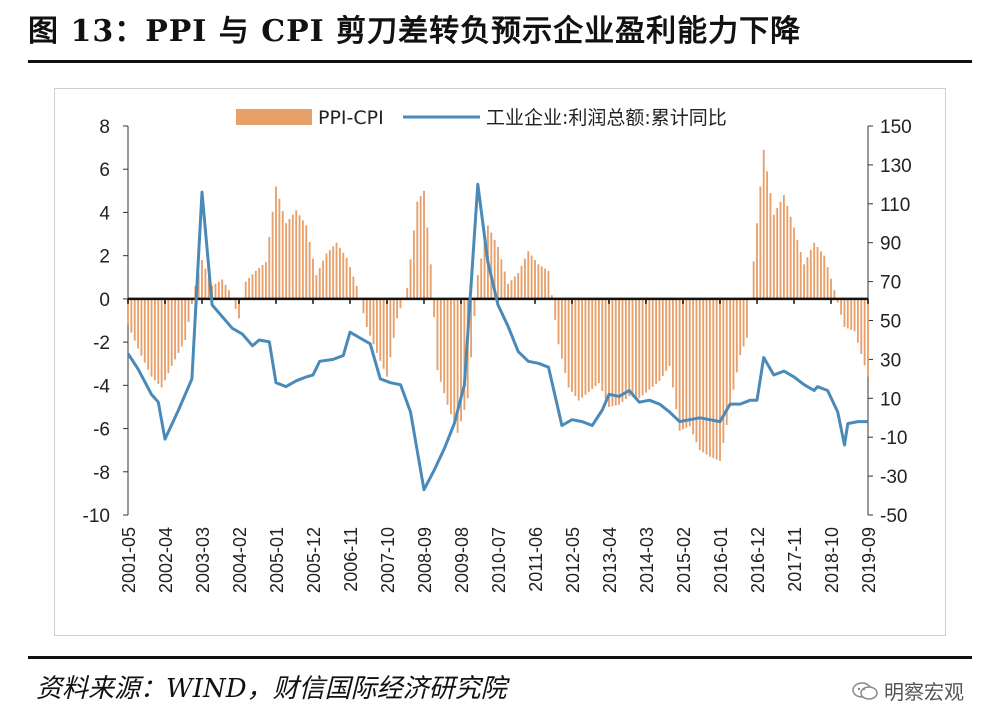  What do you see at coordinates (96, 516) in the screenshot?
I see `left-tick-label: -10` at bounding box center [96, 516].